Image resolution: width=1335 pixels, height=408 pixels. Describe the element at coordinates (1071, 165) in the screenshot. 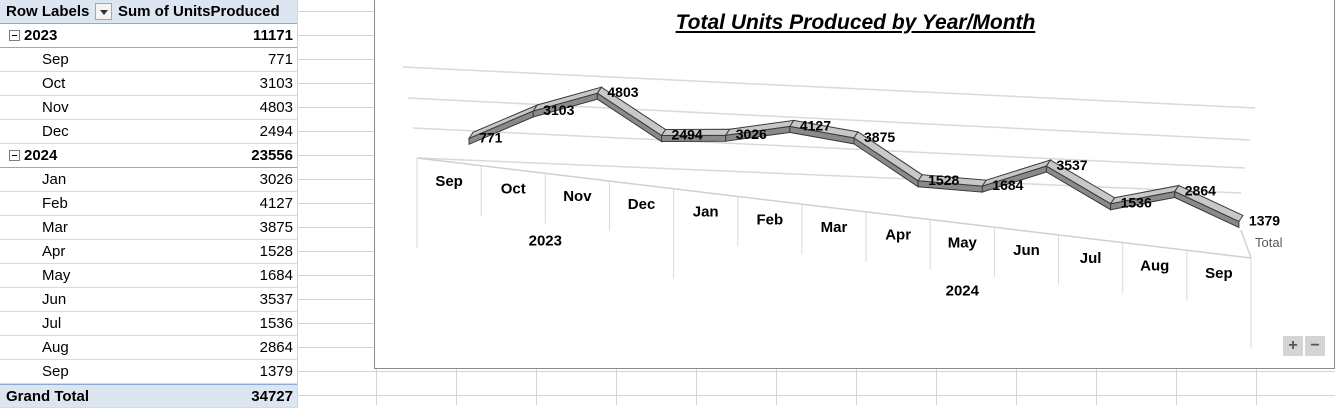

I see `data-label: 3537` at that location.